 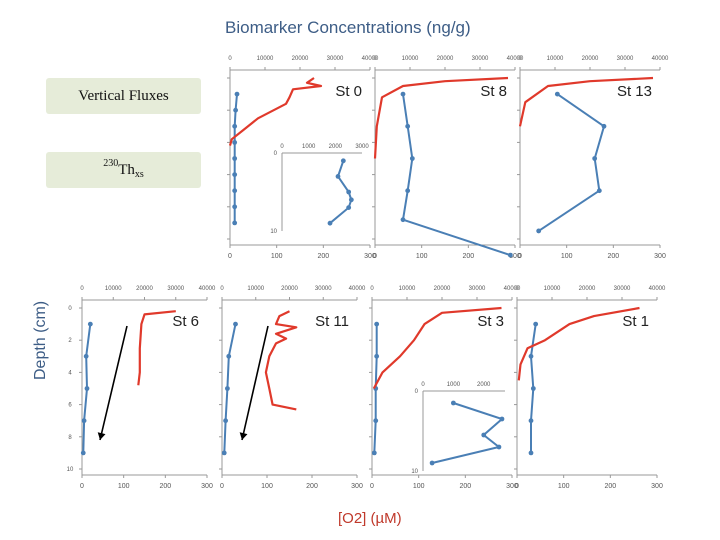 I want to click on flux-arrow-st11-head, so click(x=243, y=436).